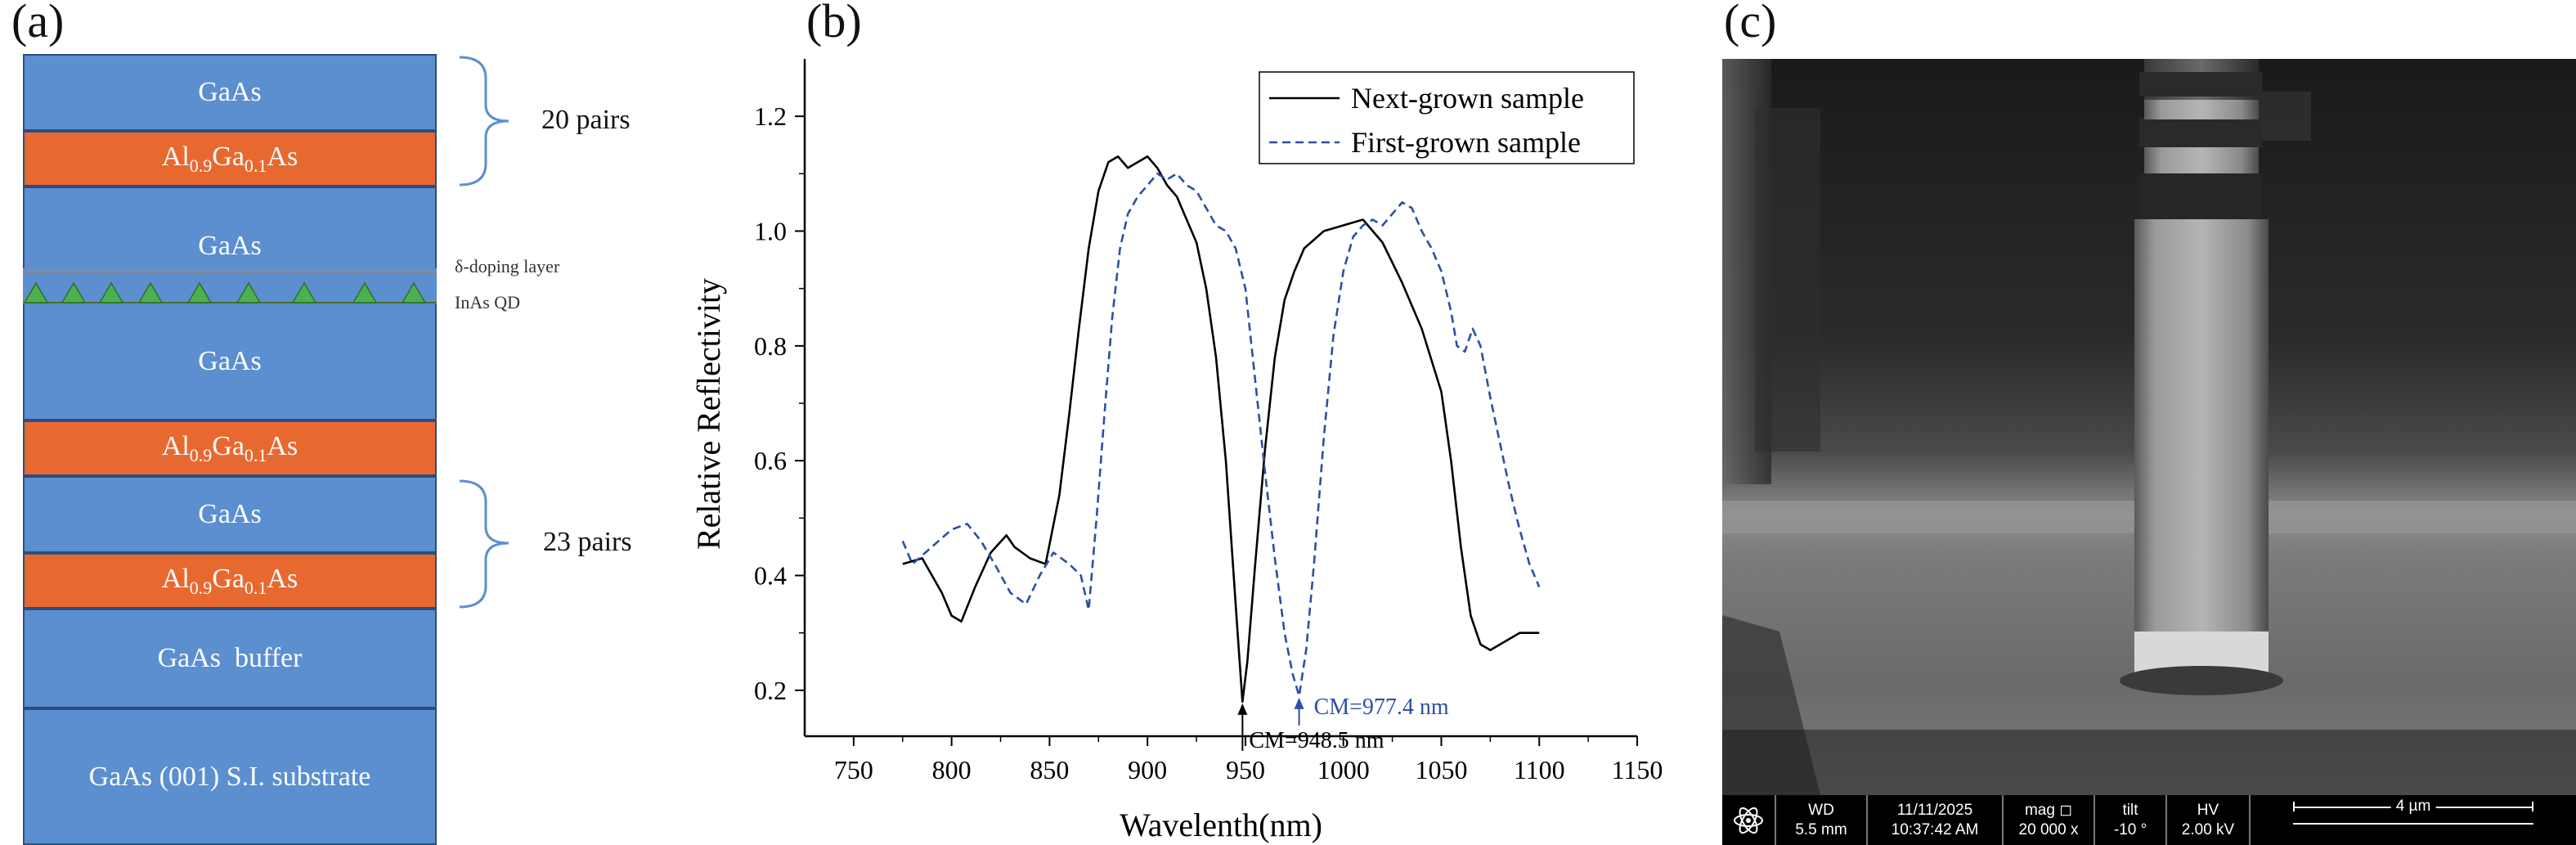 The height and width of the screenshot is (845, 2576). Describe the element at coordinates (586, 120) in the screenshot. I see `top-pairs-label: 20 pairs` at that location.